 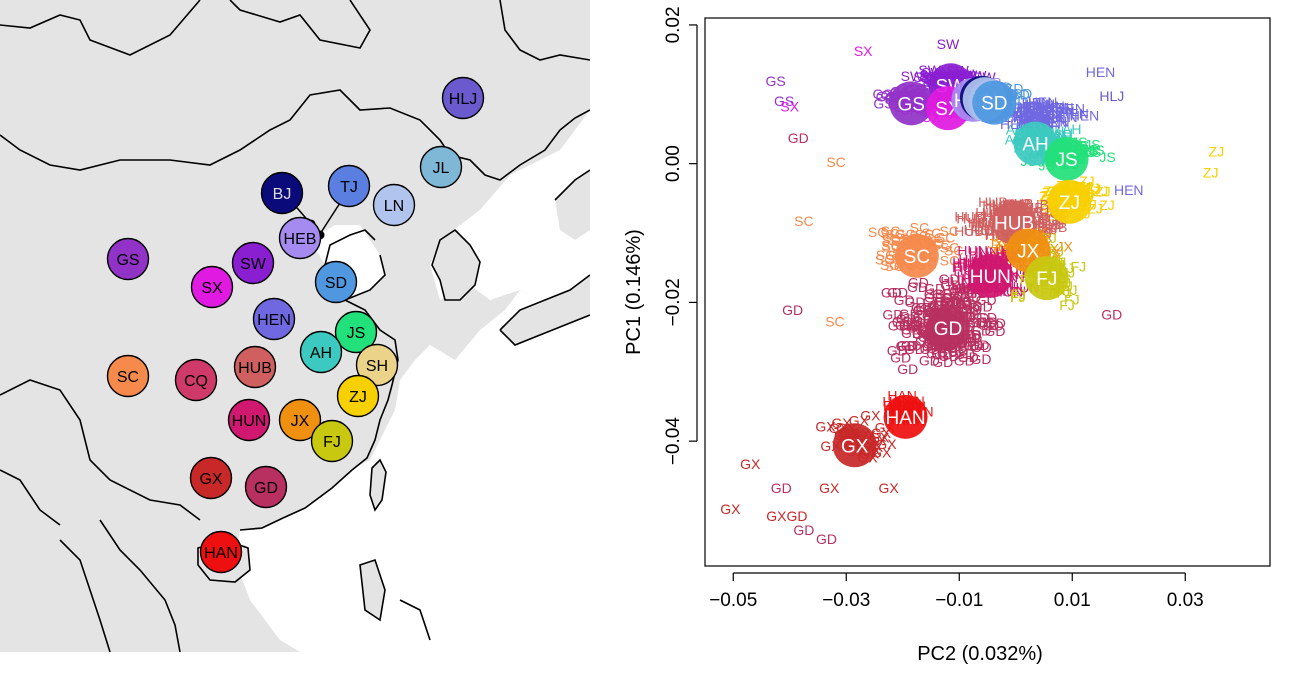 I want to click on sample-label: ZJ, so click(x=1107, y=205).